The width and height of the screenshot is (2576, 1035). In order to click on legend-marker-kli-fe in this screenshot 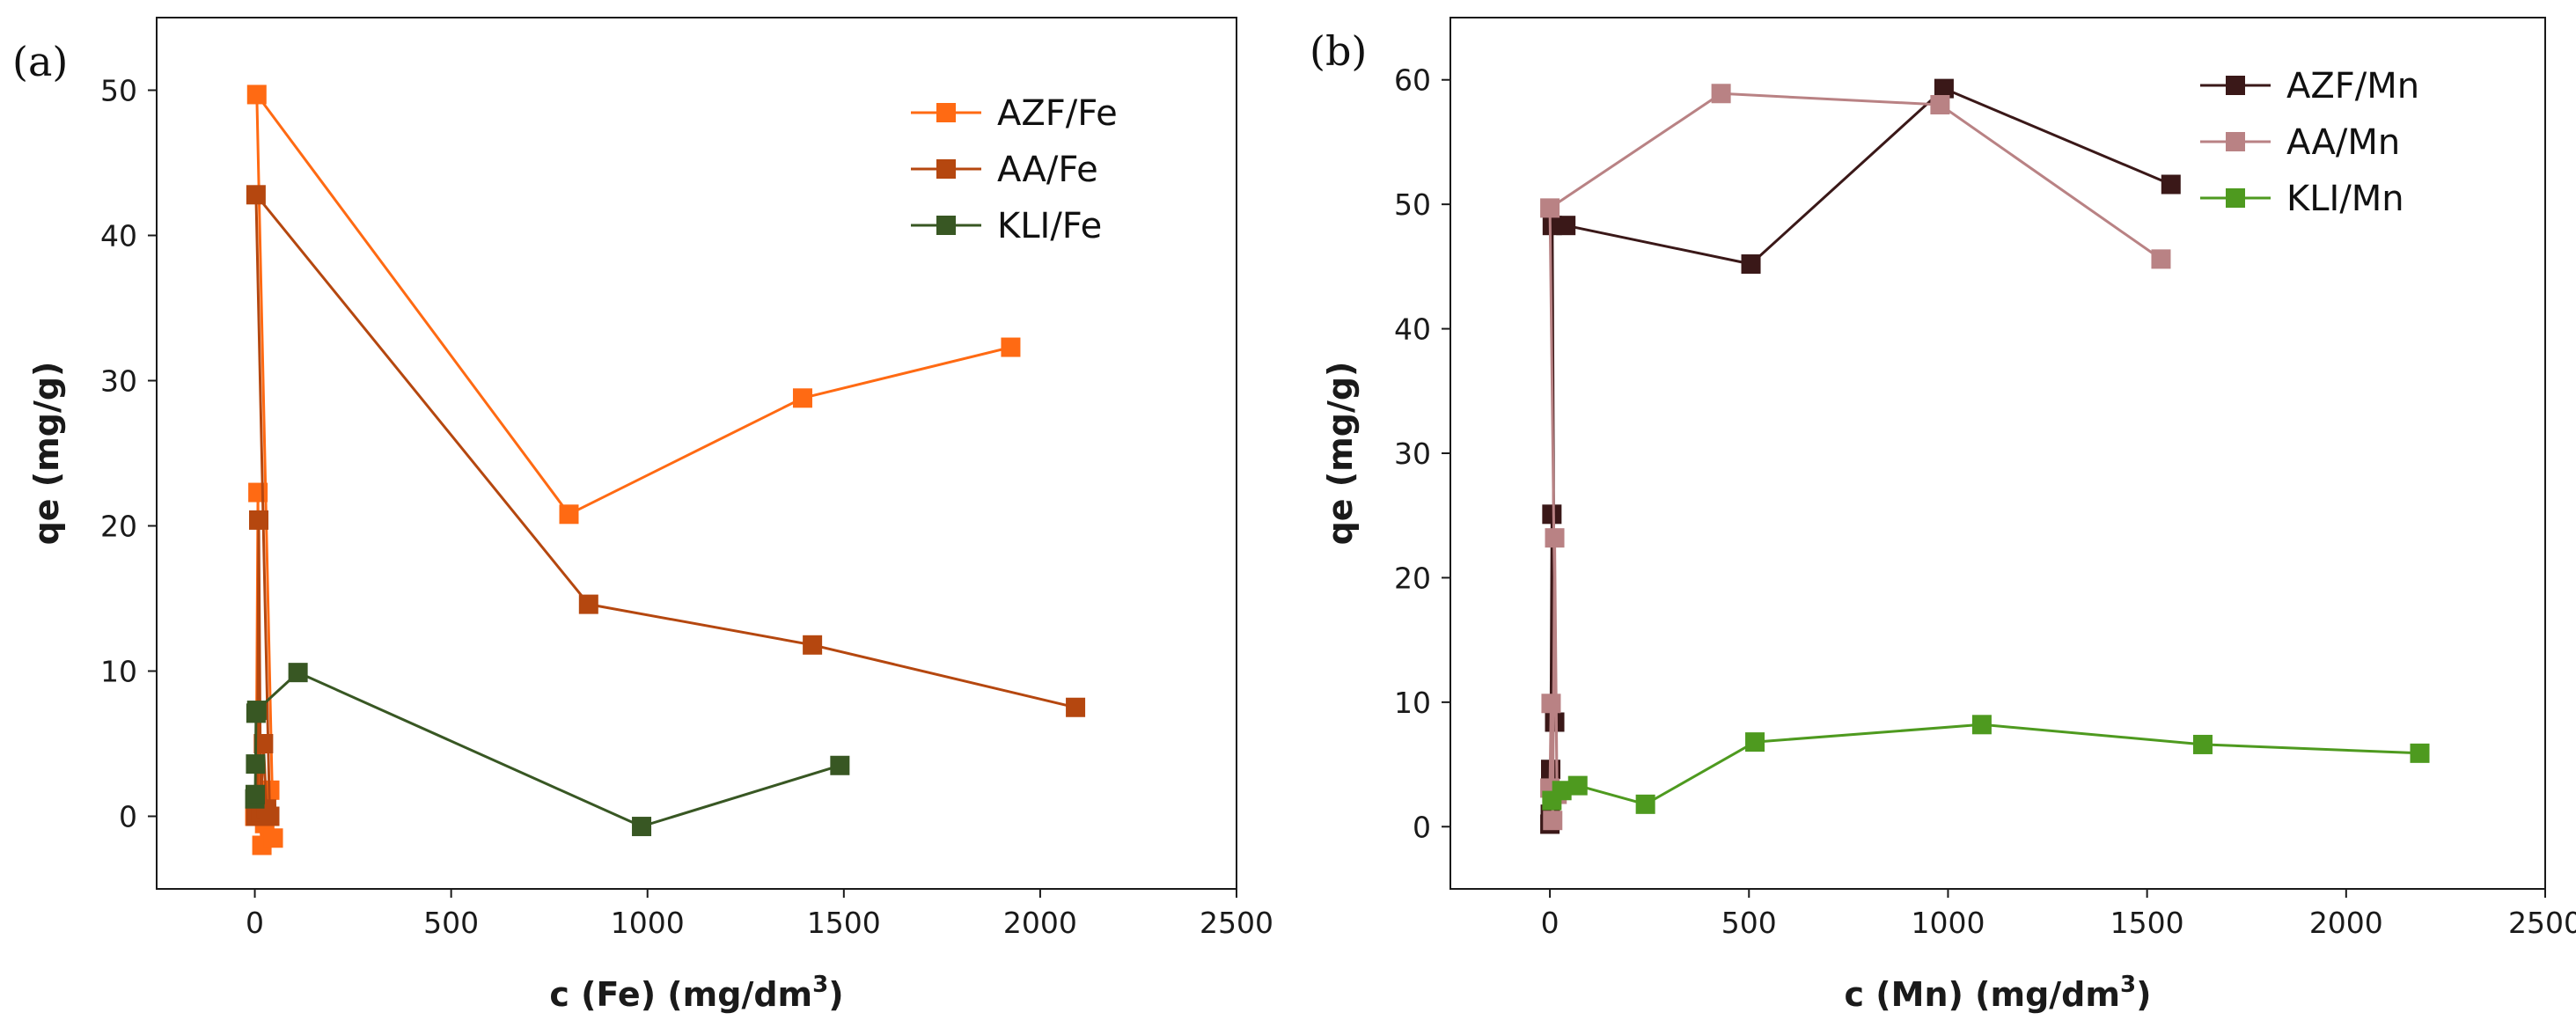, I will do `click(946, 225)`.